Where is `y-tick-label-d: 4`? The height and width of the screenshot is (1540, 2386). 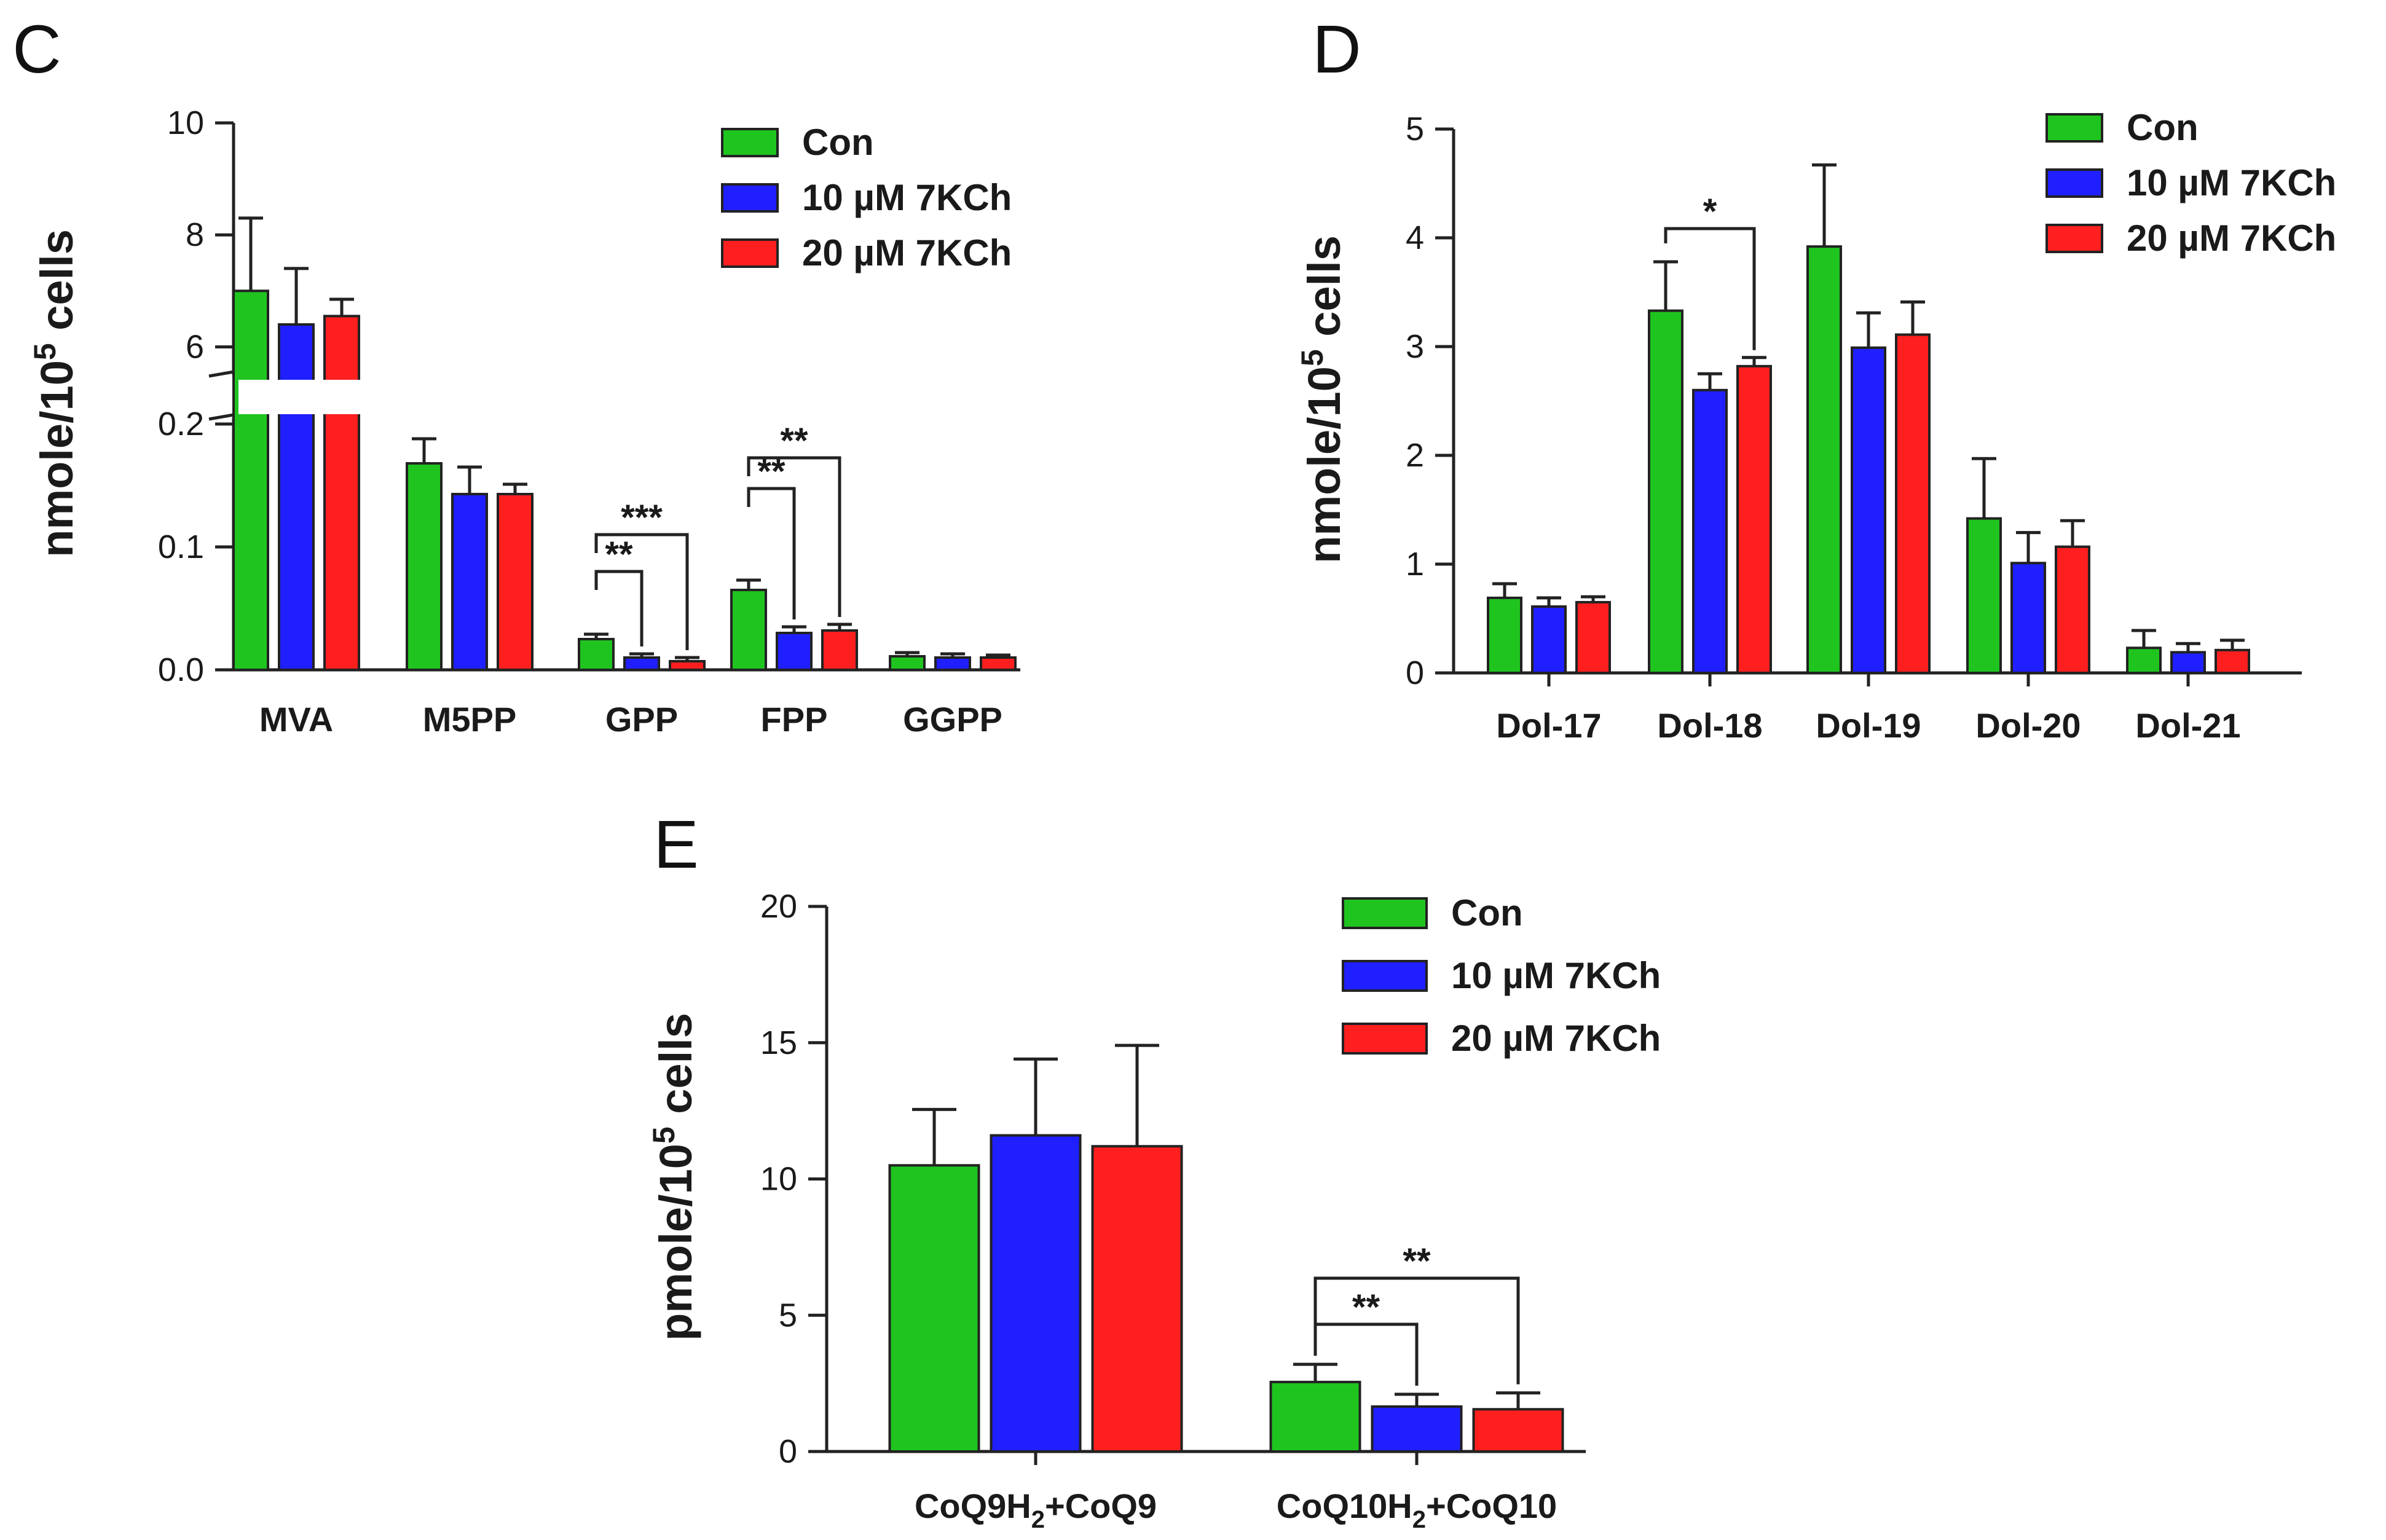 y-tick-label-d: 4 is located at coordinates (1415, 237).